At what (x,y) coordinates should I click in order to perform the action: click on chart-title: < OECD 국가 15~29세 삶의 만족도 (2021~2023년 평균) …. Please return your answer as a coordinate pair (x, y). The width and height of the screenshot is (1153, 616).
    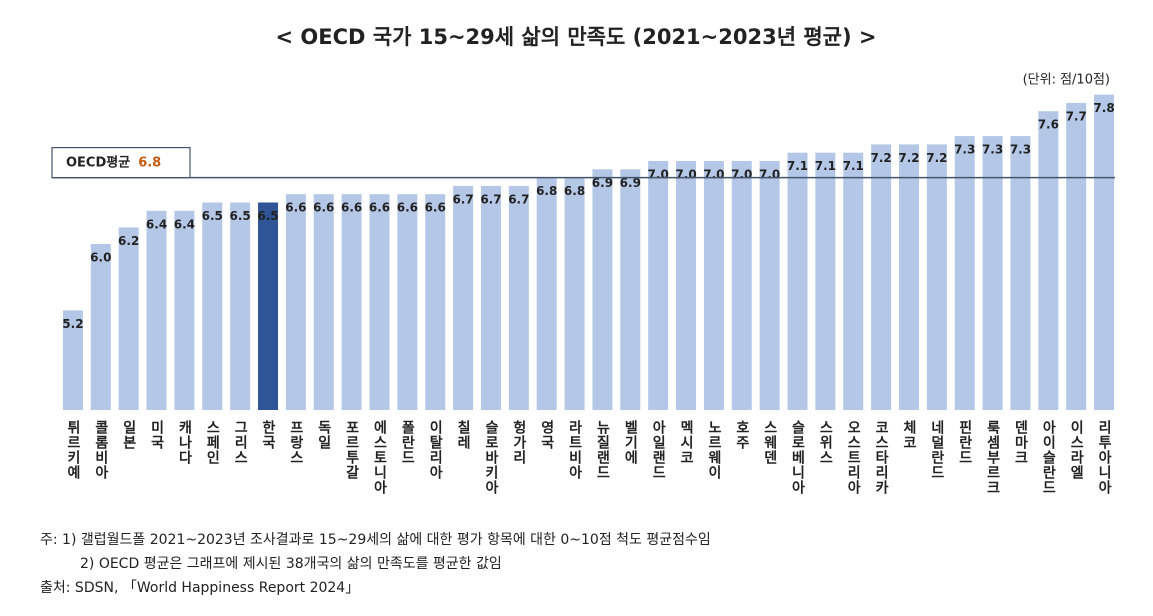
    Looking at the image, I should click on (576, 37).